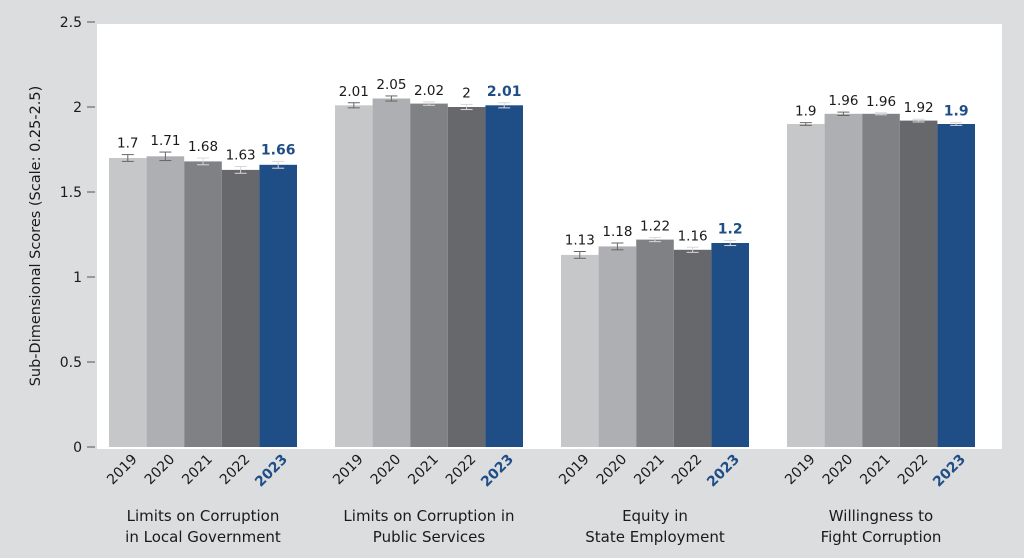 Image resolution: width=1024 pixels, height=558 pixels. What do you see at coordinates (77, 278) in the screenshot?
I see `y-tick-label: 1` at bounding box center [77, 278].